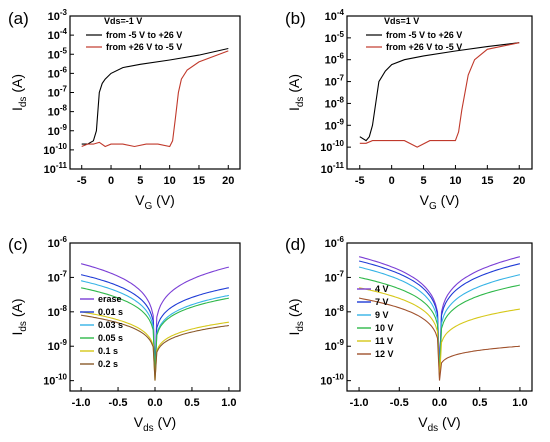 The width and height of the screenshot is (550, 442). I want to click on legend-label: 0.01 s, so click(110, 312).